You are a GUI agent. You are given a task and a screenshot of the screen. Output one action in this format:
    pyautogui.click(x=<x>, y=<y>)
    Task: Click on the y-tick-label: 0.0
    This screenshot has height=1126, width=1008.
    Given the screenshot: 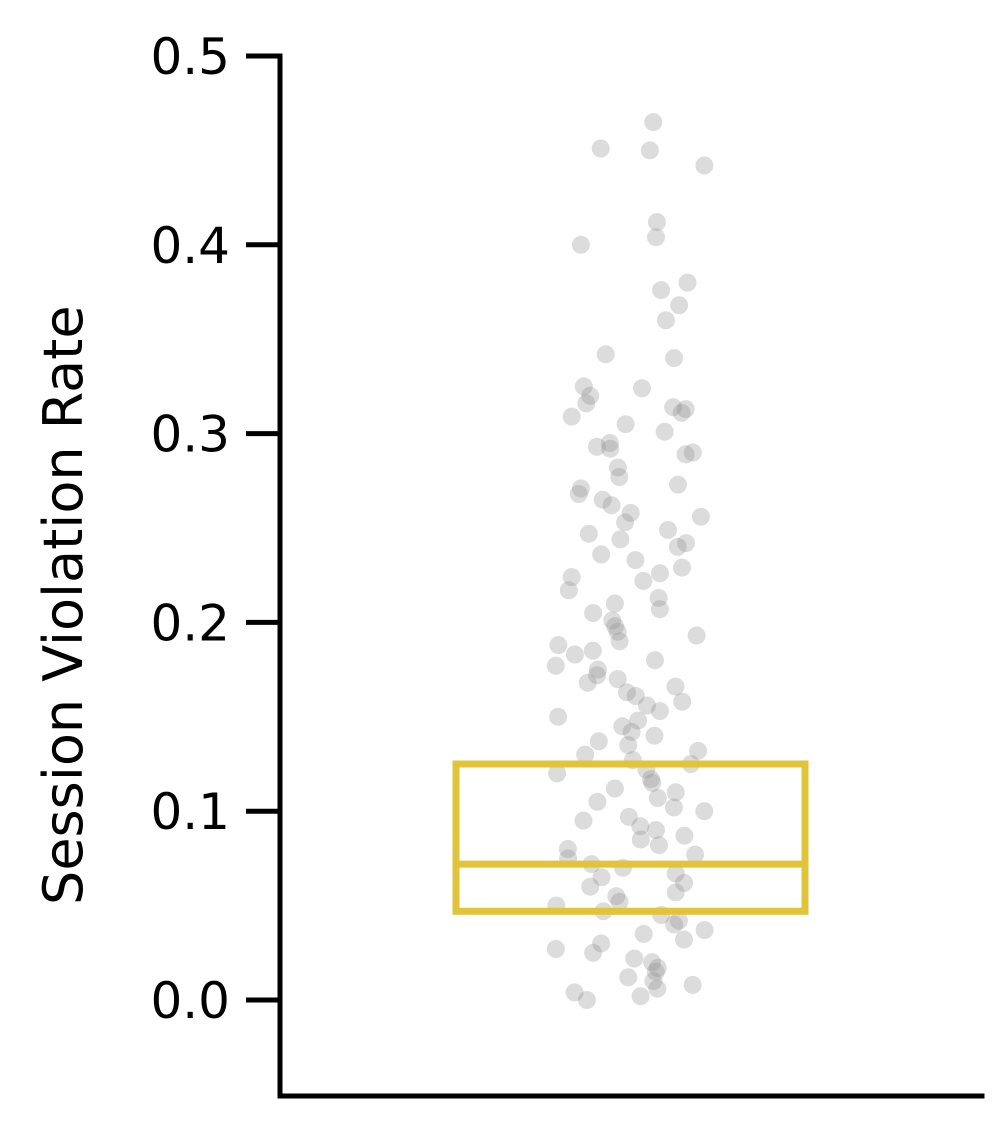 What is the action you would take?
    pyautogui.click(x=190, y=1001)
    